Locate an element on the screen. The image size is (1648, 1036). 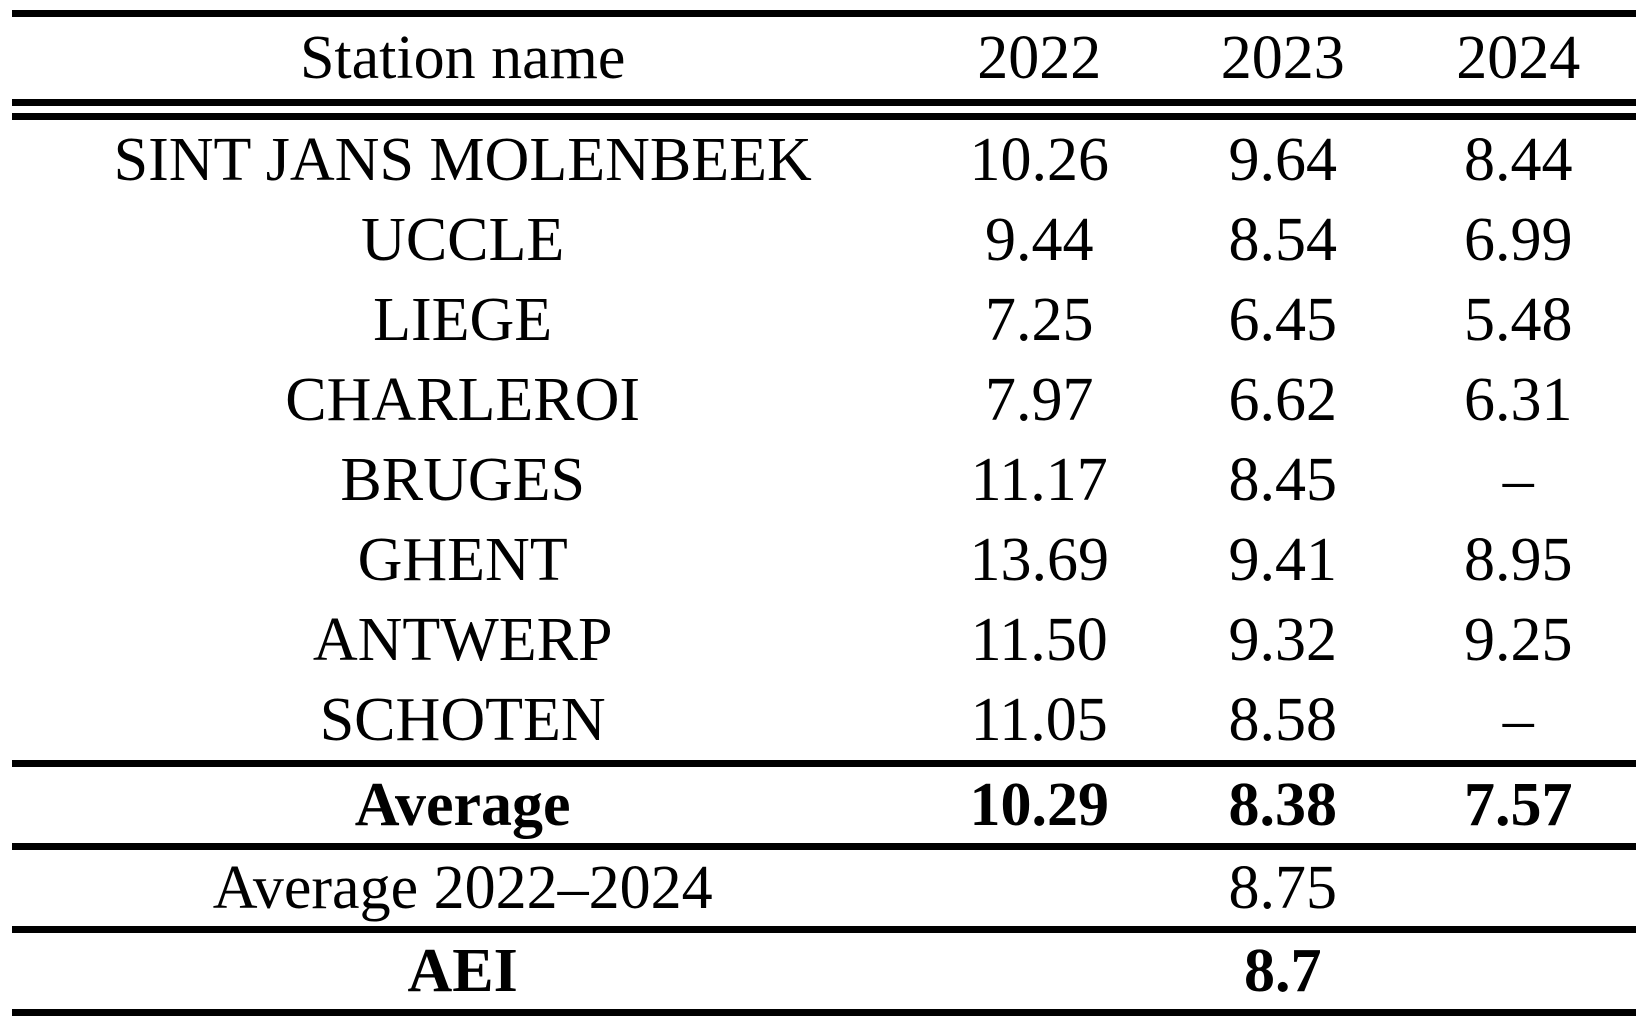
value-cell-2024: 5.48 is located at coordinates (1518, 320).